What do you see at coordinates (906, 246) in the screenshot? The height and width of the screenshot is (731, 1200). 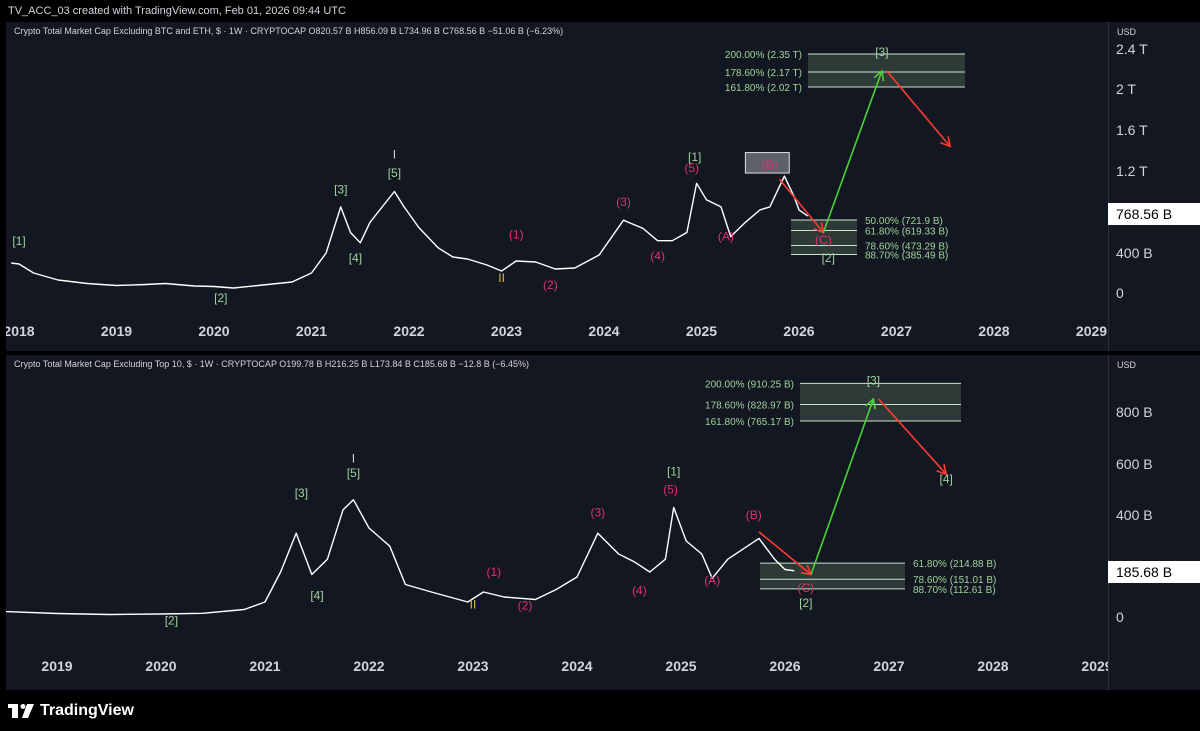 I see `pane-1-fib-support-label: 78.60% (473.29 B)` at bounding box center [906, 246].